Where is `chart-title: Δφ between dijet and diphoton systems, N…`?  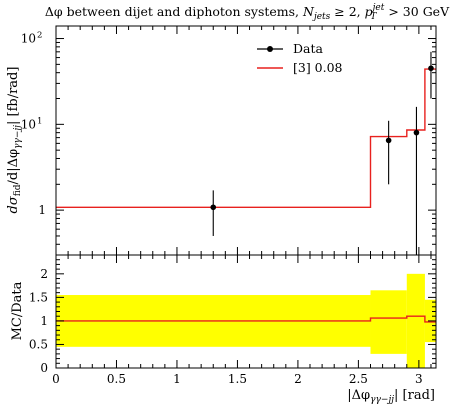 chart-title: Δφ between dijet and diphoton systems, N… is located at coordinates (247, 12).